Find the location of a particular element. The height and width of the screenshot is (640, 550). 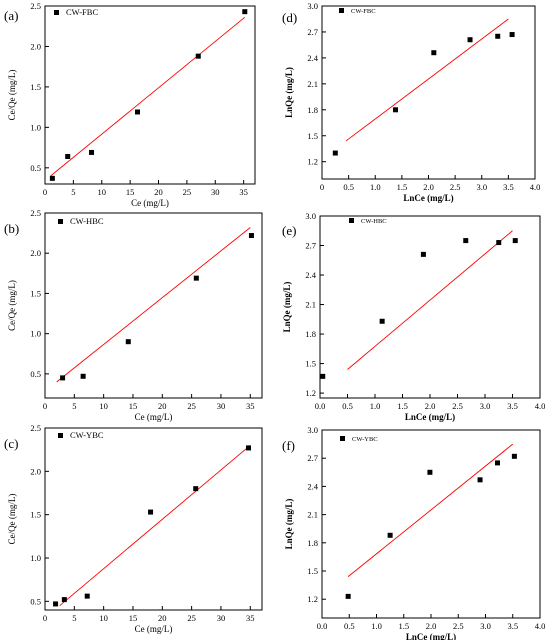

legend: CW-HBC is located at coordinates (368, 221).